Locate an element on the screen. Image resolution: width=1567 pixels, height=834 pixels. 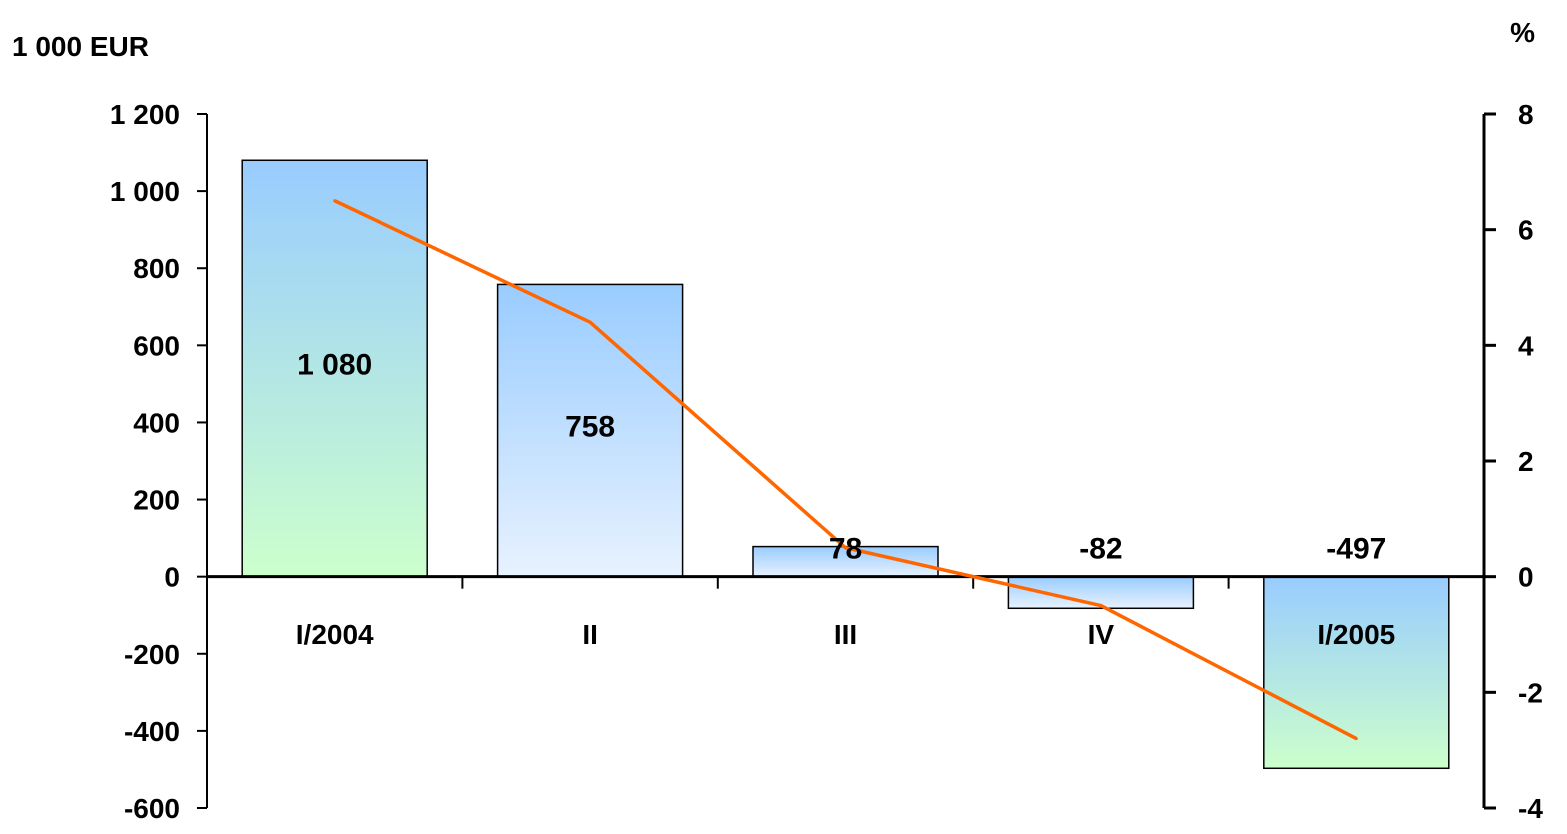
category-label: IV is located at coordinates (1101, 634).